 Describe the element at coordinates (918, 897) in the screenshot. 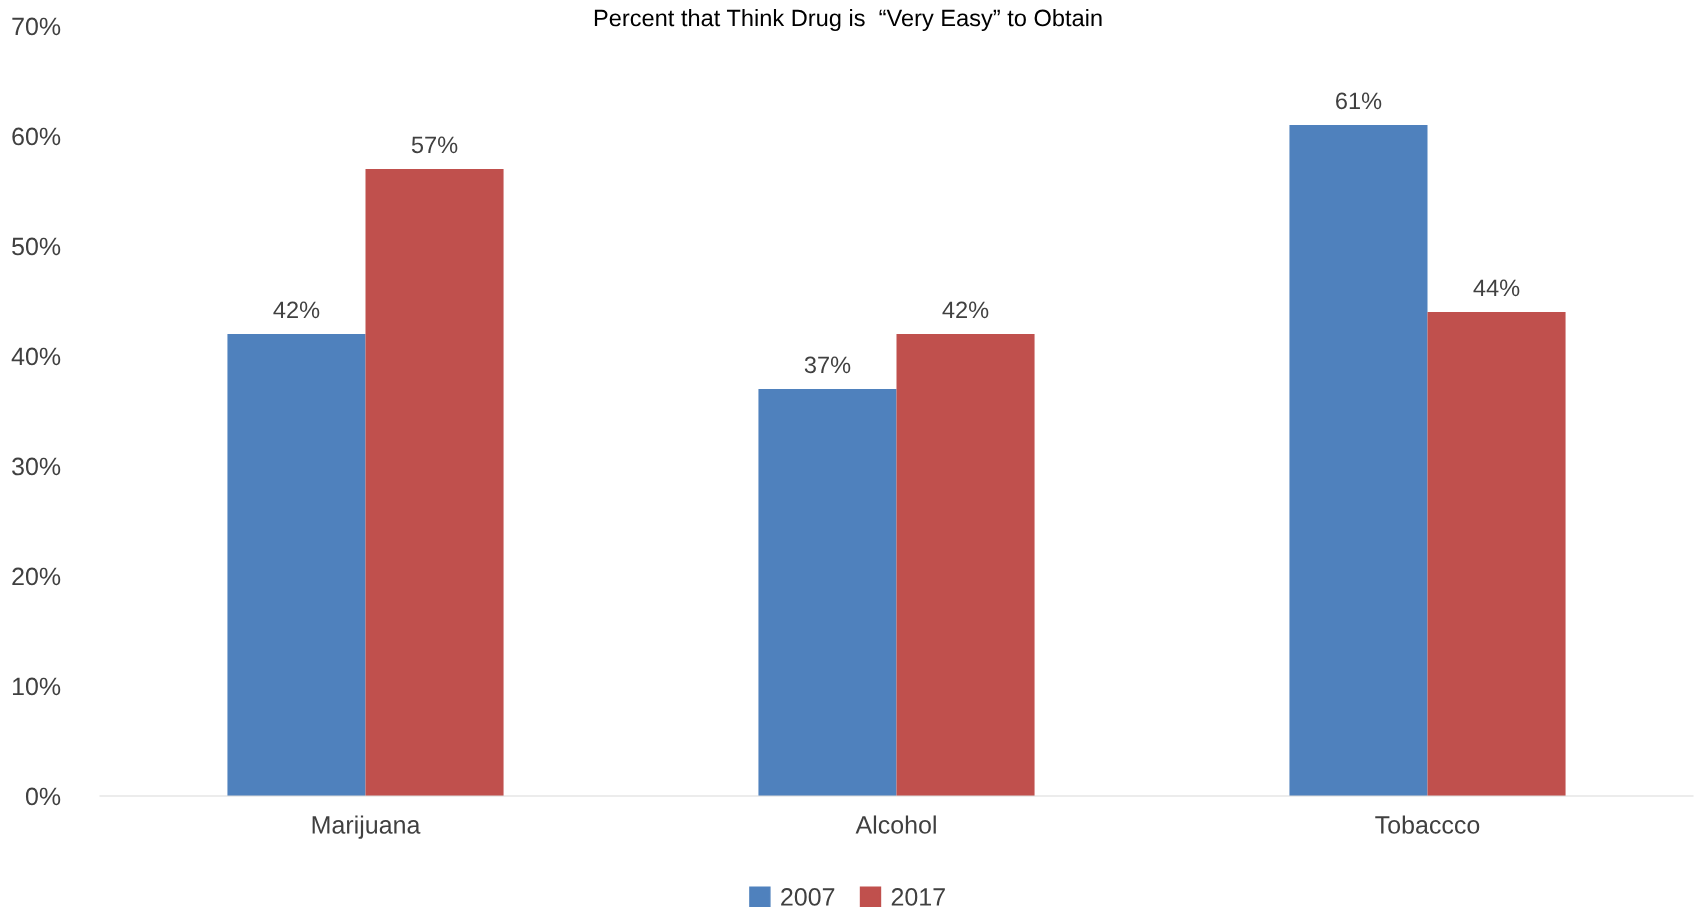

I see `legend-label: 2017` at that location.